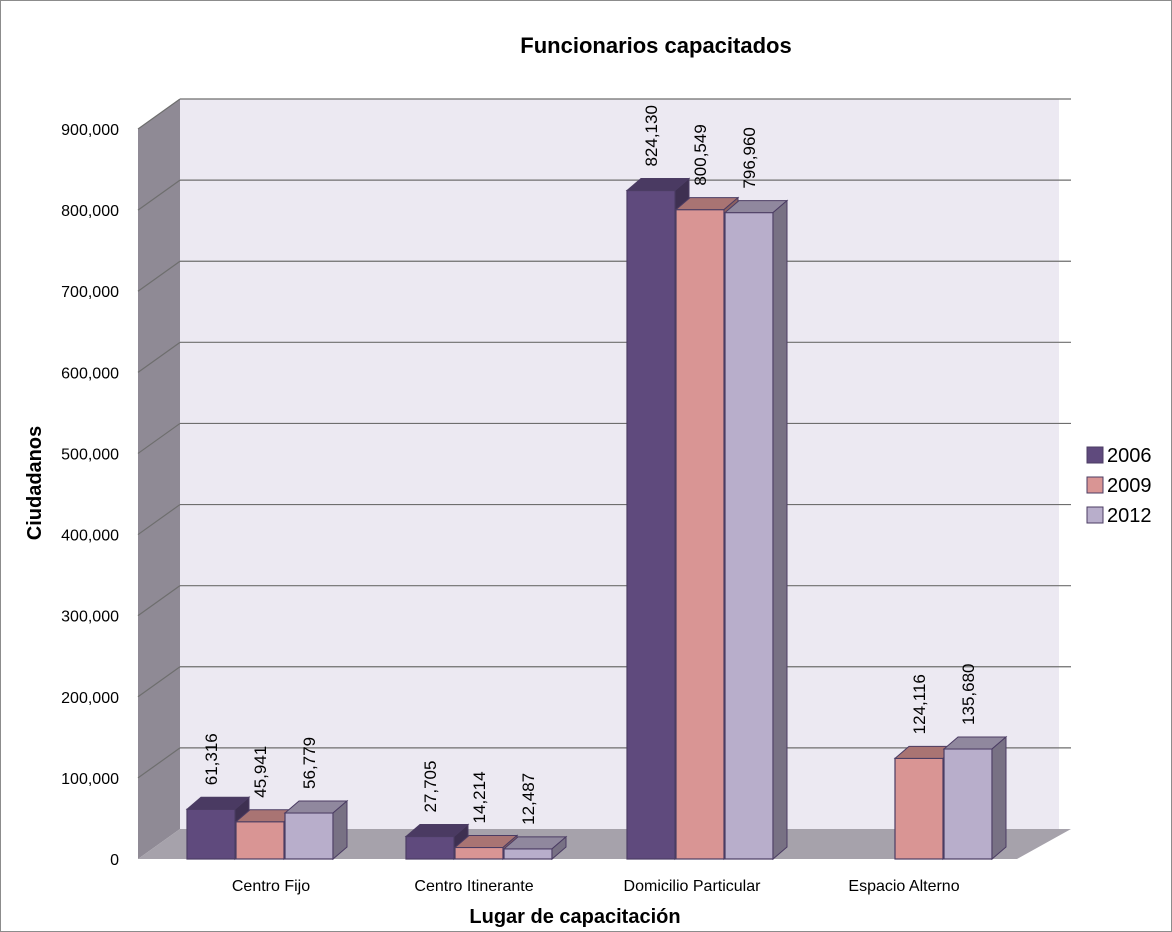 Image resolution: width=1172 pixels, height=932 pixels. I want to click on data-label: 14,214, so click(479, 797).